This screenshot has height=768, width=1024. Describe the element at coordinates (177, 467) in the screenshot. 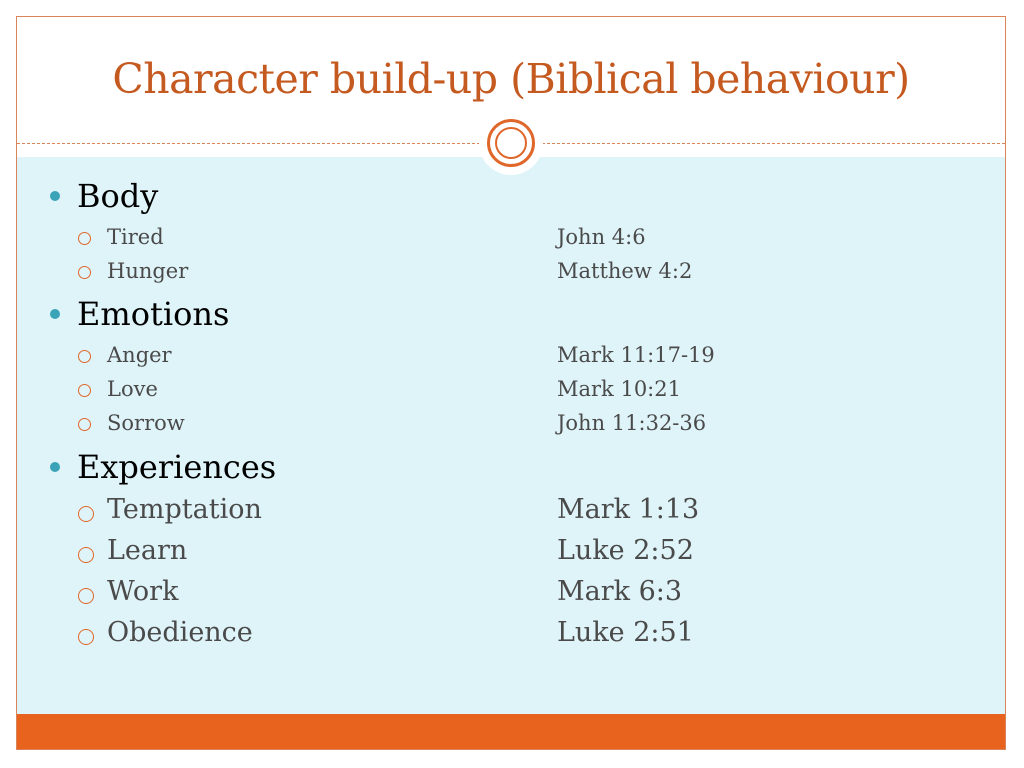

I see `section-heading: Experiences` at that location.